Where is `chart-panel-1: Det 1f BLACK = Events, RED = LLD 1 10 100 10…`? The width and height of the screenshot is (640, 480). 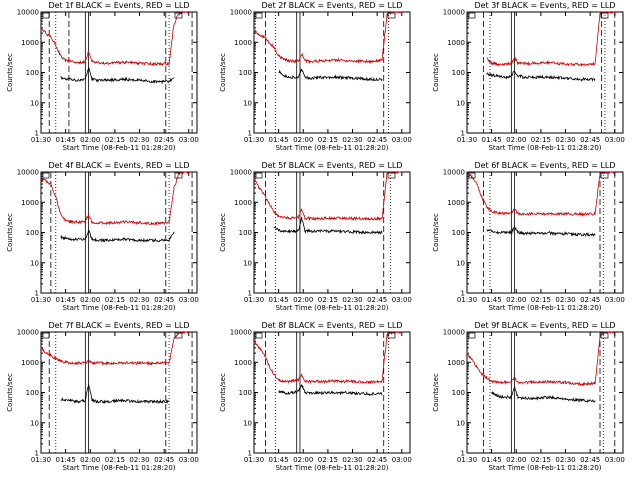 chart-panel-1: Det 1f BLACK = Events, RED = LLD 1 10 100 10… is located at coordinates (106, 80).